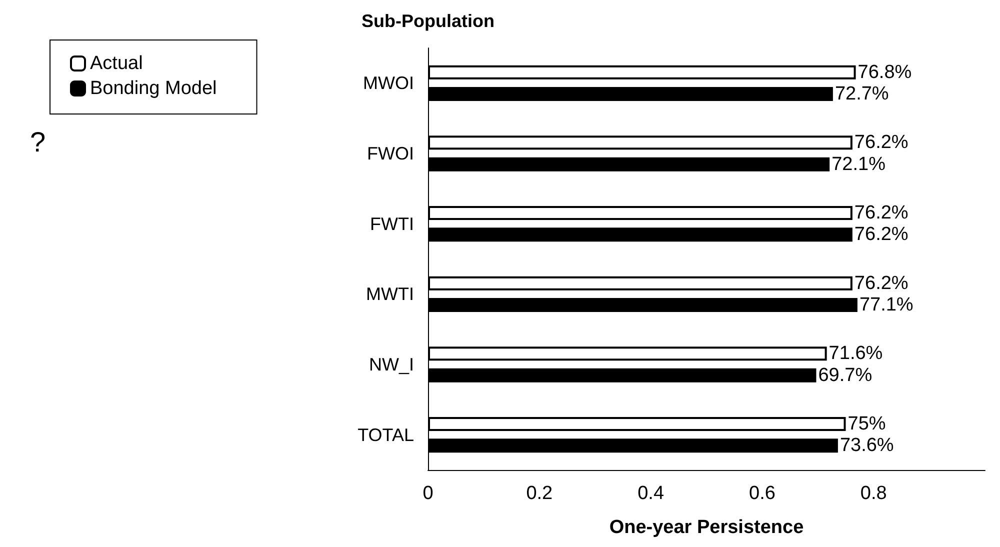 This screenshot has height=547, width=1000. Describe the element at coordinates (391, 364) in the screenshot. I see `y-tick-label: NW_I` at that location.